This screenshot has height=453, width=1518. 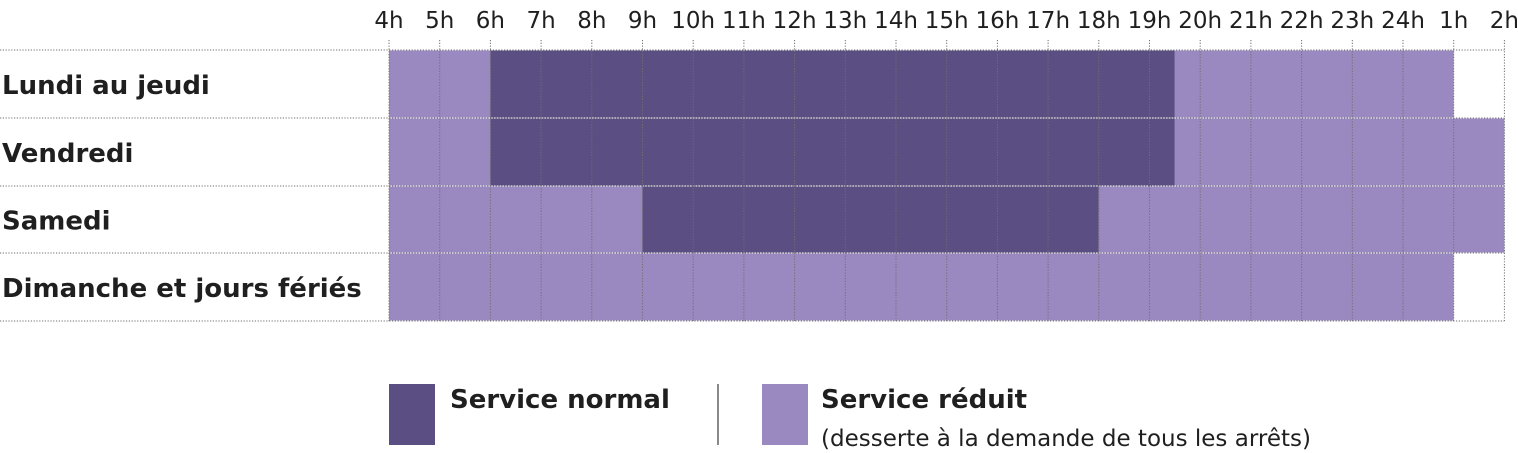 I want to click on hour-tick-label: 23h, so click(x=1352, y=21).